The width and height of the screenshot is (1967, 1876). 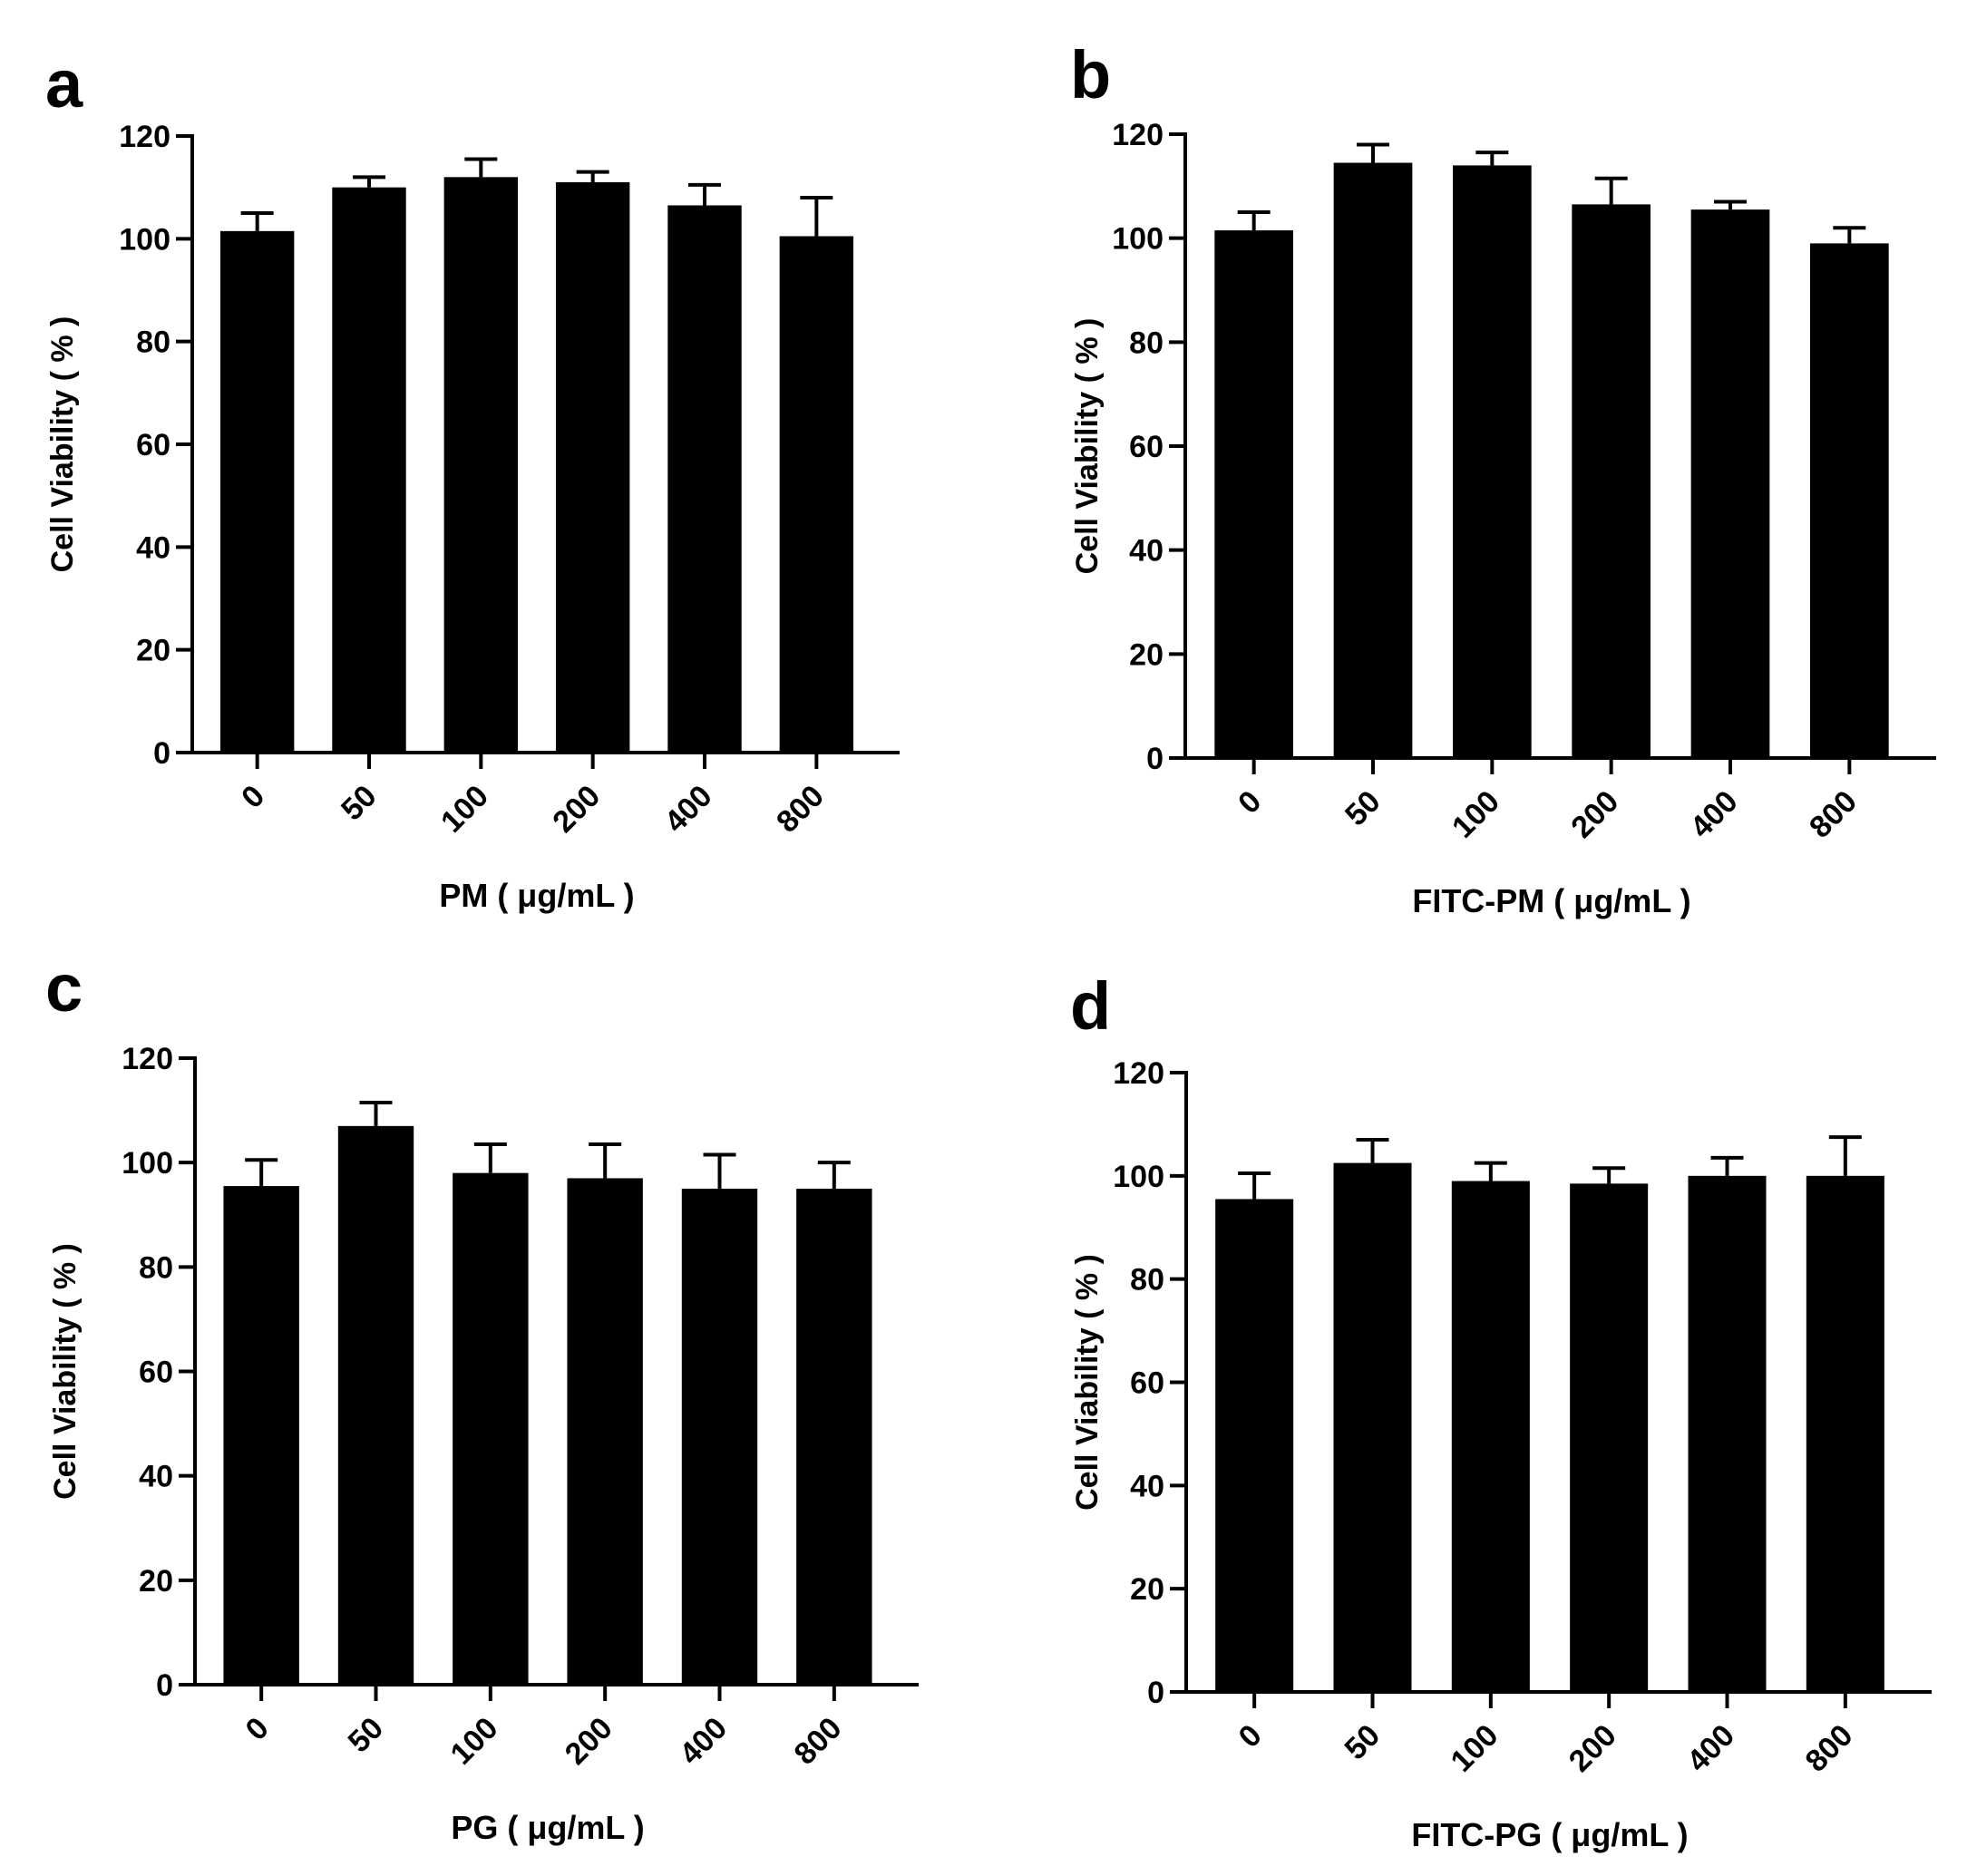 I want to click on panel-letter: c, so click(x=64, y=987).